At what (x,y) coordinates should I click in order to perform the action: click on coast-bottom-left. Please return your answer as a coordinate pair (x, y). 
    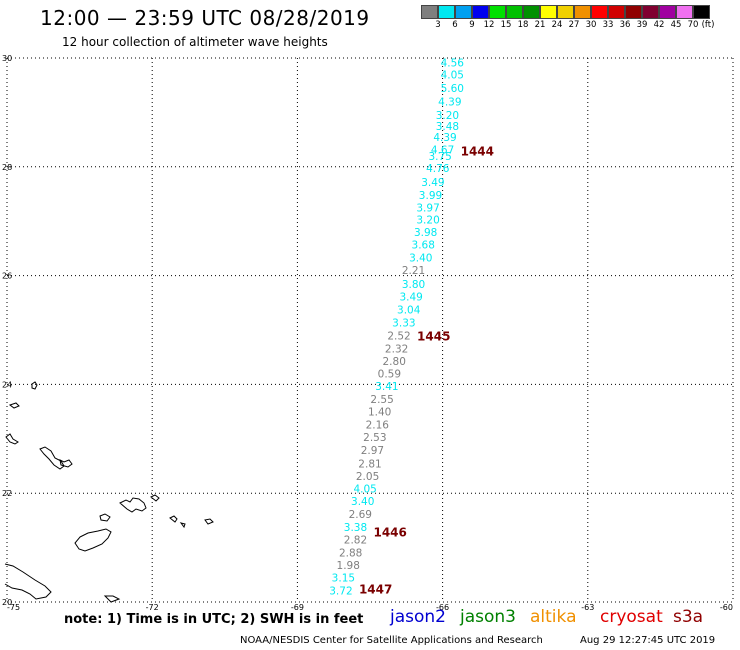
    Looking at the image, I should click on (28, 581).